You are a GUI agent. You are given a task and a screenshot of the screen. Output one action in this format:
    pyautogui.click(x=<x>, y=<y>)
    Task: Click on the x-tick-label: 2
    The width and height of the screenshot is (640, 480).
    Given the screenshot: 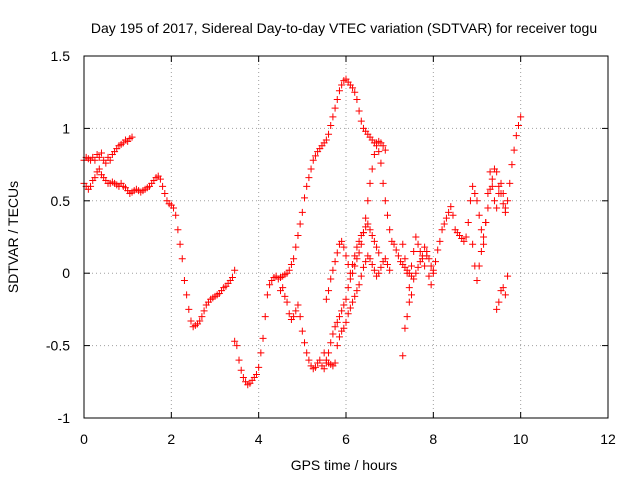 What is the action you would take?
    pyautogui.click(x=171, y=439)
    